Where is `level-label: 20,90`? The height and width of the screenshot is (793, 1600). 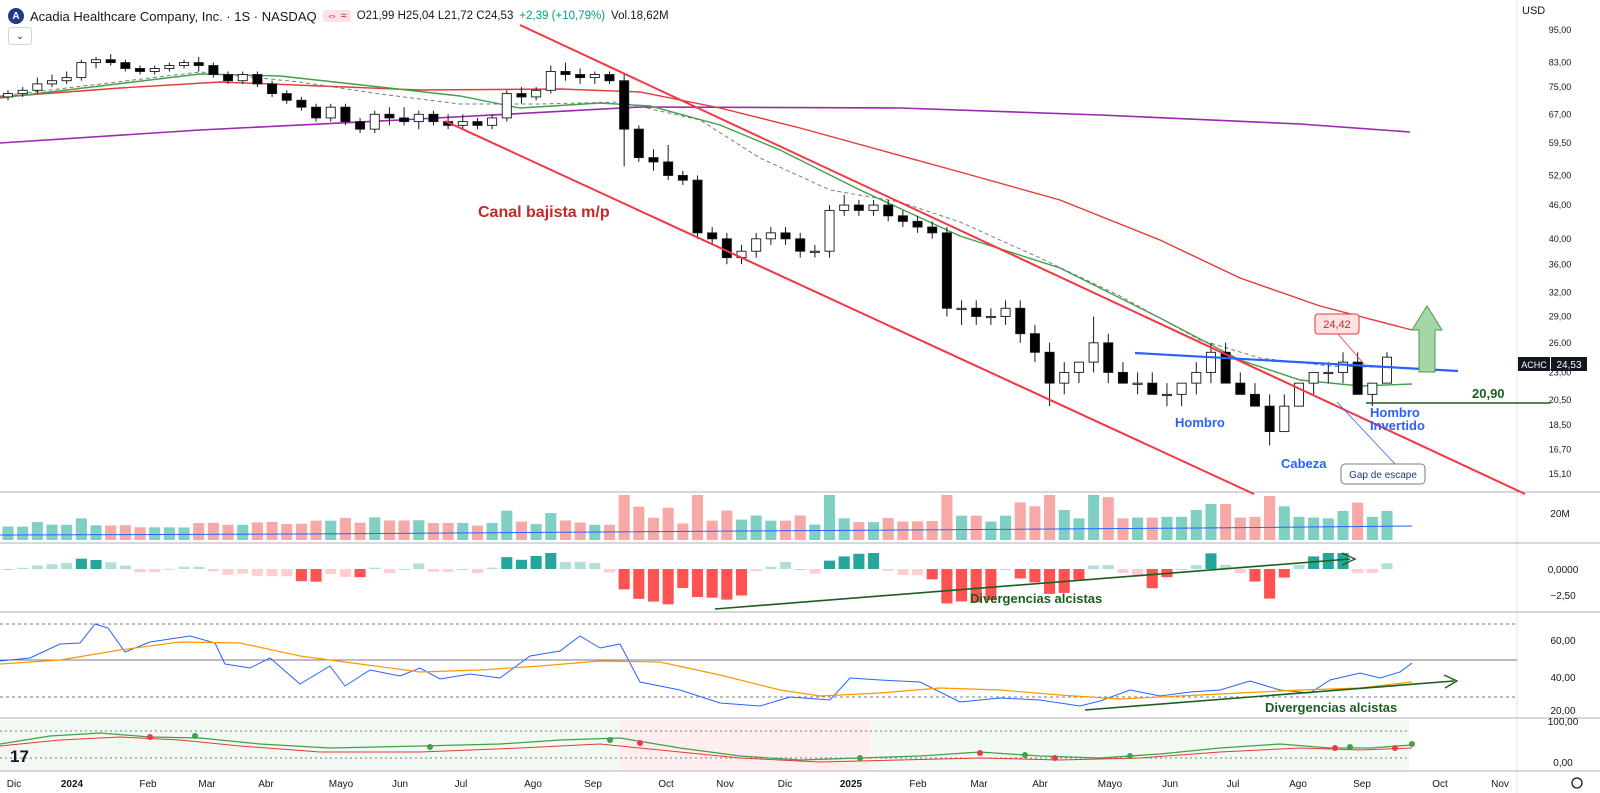
level-label: 20,90 is located at coordinates (1488, 393).